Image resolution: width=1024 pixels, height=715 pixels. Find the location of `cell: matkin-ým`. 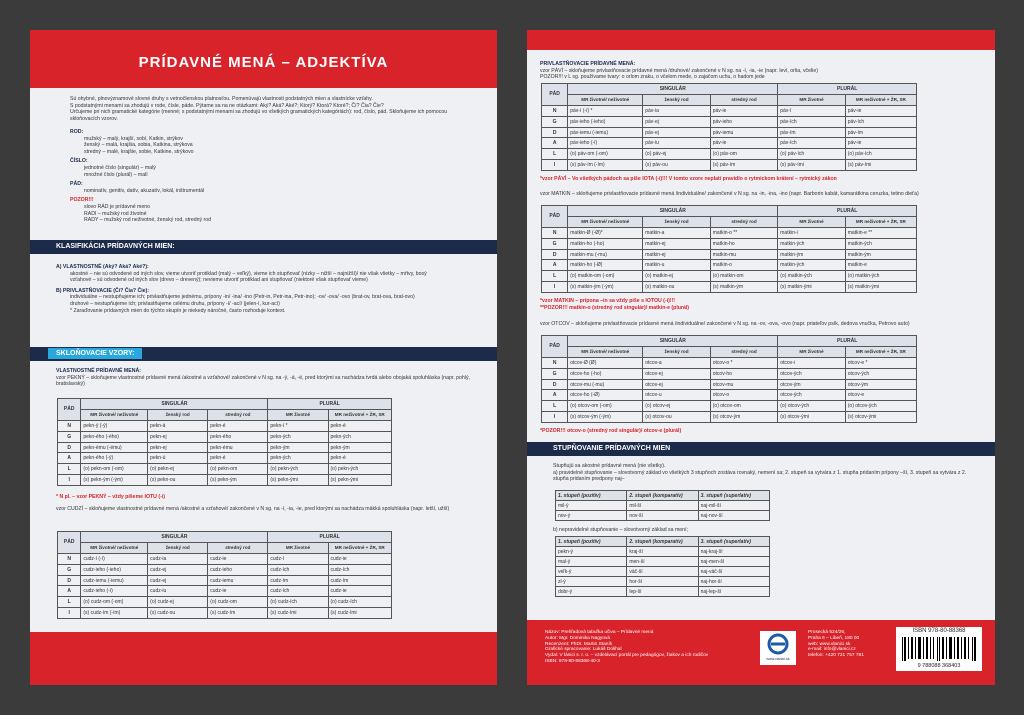

cell: matkin-ým is located at coordinates (811, 254).